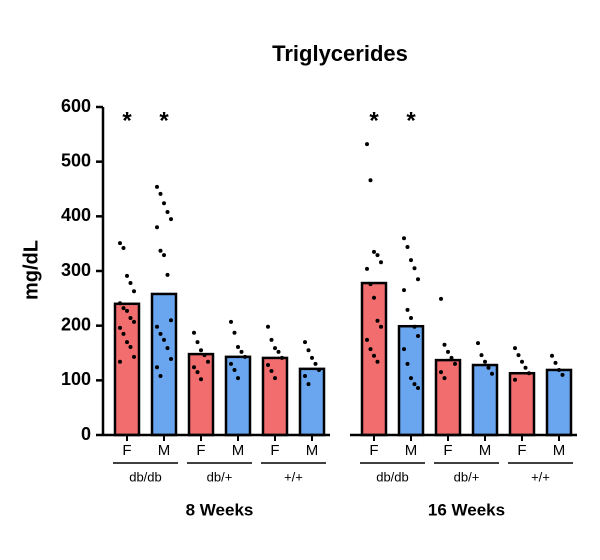  I want to click on genotype-label: +/+, so click(540, 476).